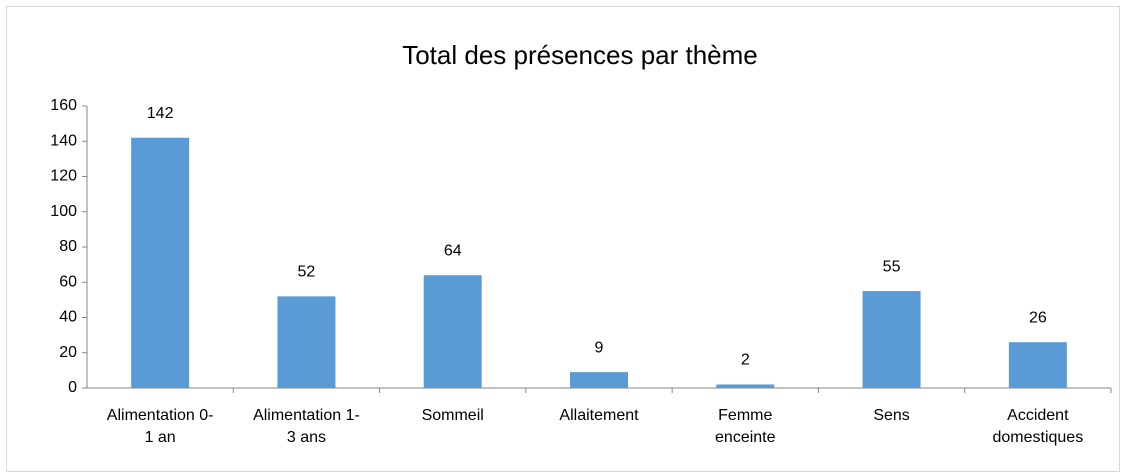 Image resolution: width=1126 pixels, height=475 pixels. Describe the element at coordinates (68, 246) in the screenshot. I see `y-tick-label: 80` at that location.